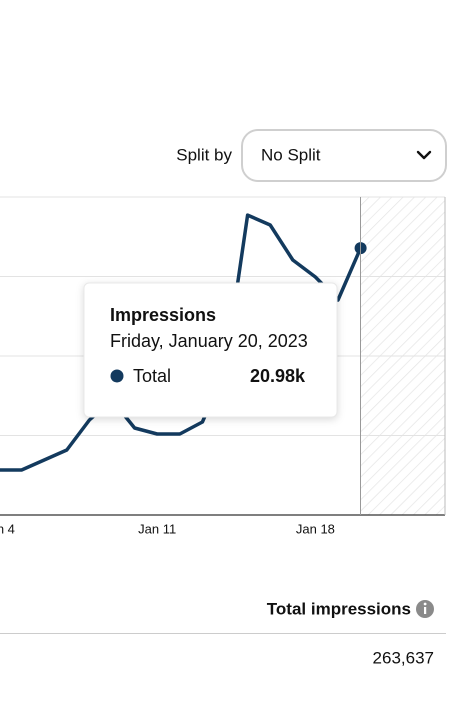 This screenshot has height=711, width=474. I want to click on split-dropdown: No Split, so click(344, 155).